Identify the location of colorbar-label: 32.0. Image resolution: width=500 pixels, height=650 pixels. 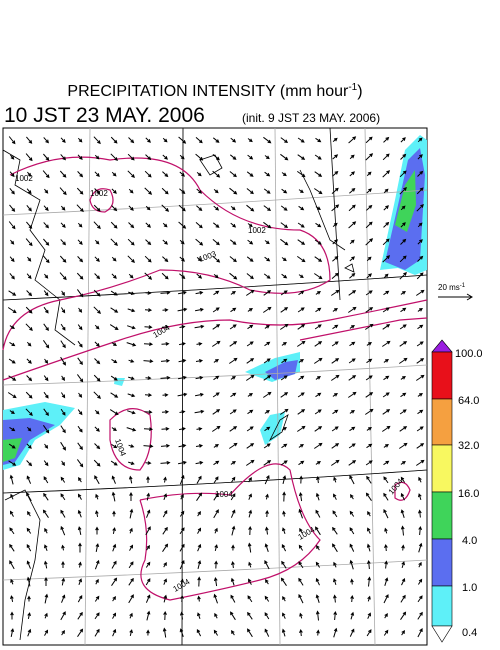
(468, 446).